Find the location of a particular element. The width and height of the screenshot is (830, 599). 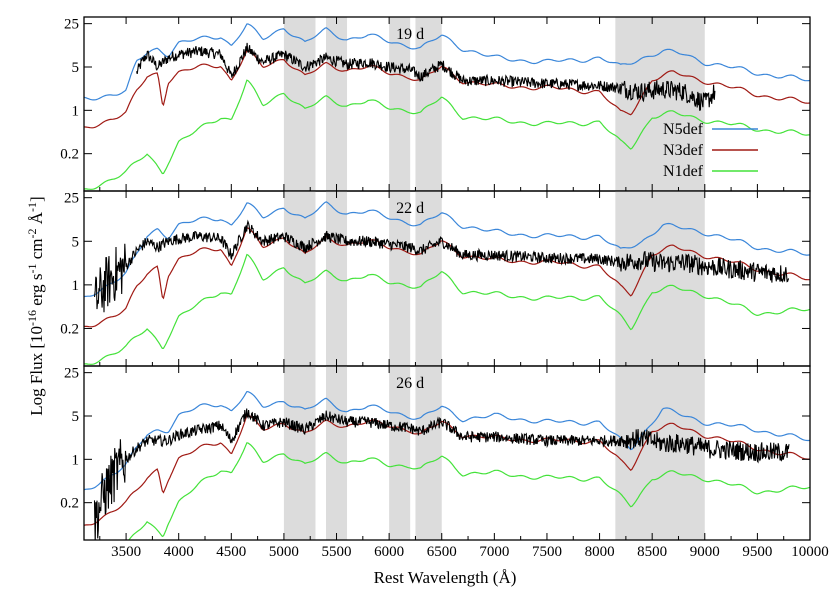

x-axis-title: Rest Wavelength (Å) is located at coordinates (445, 577).